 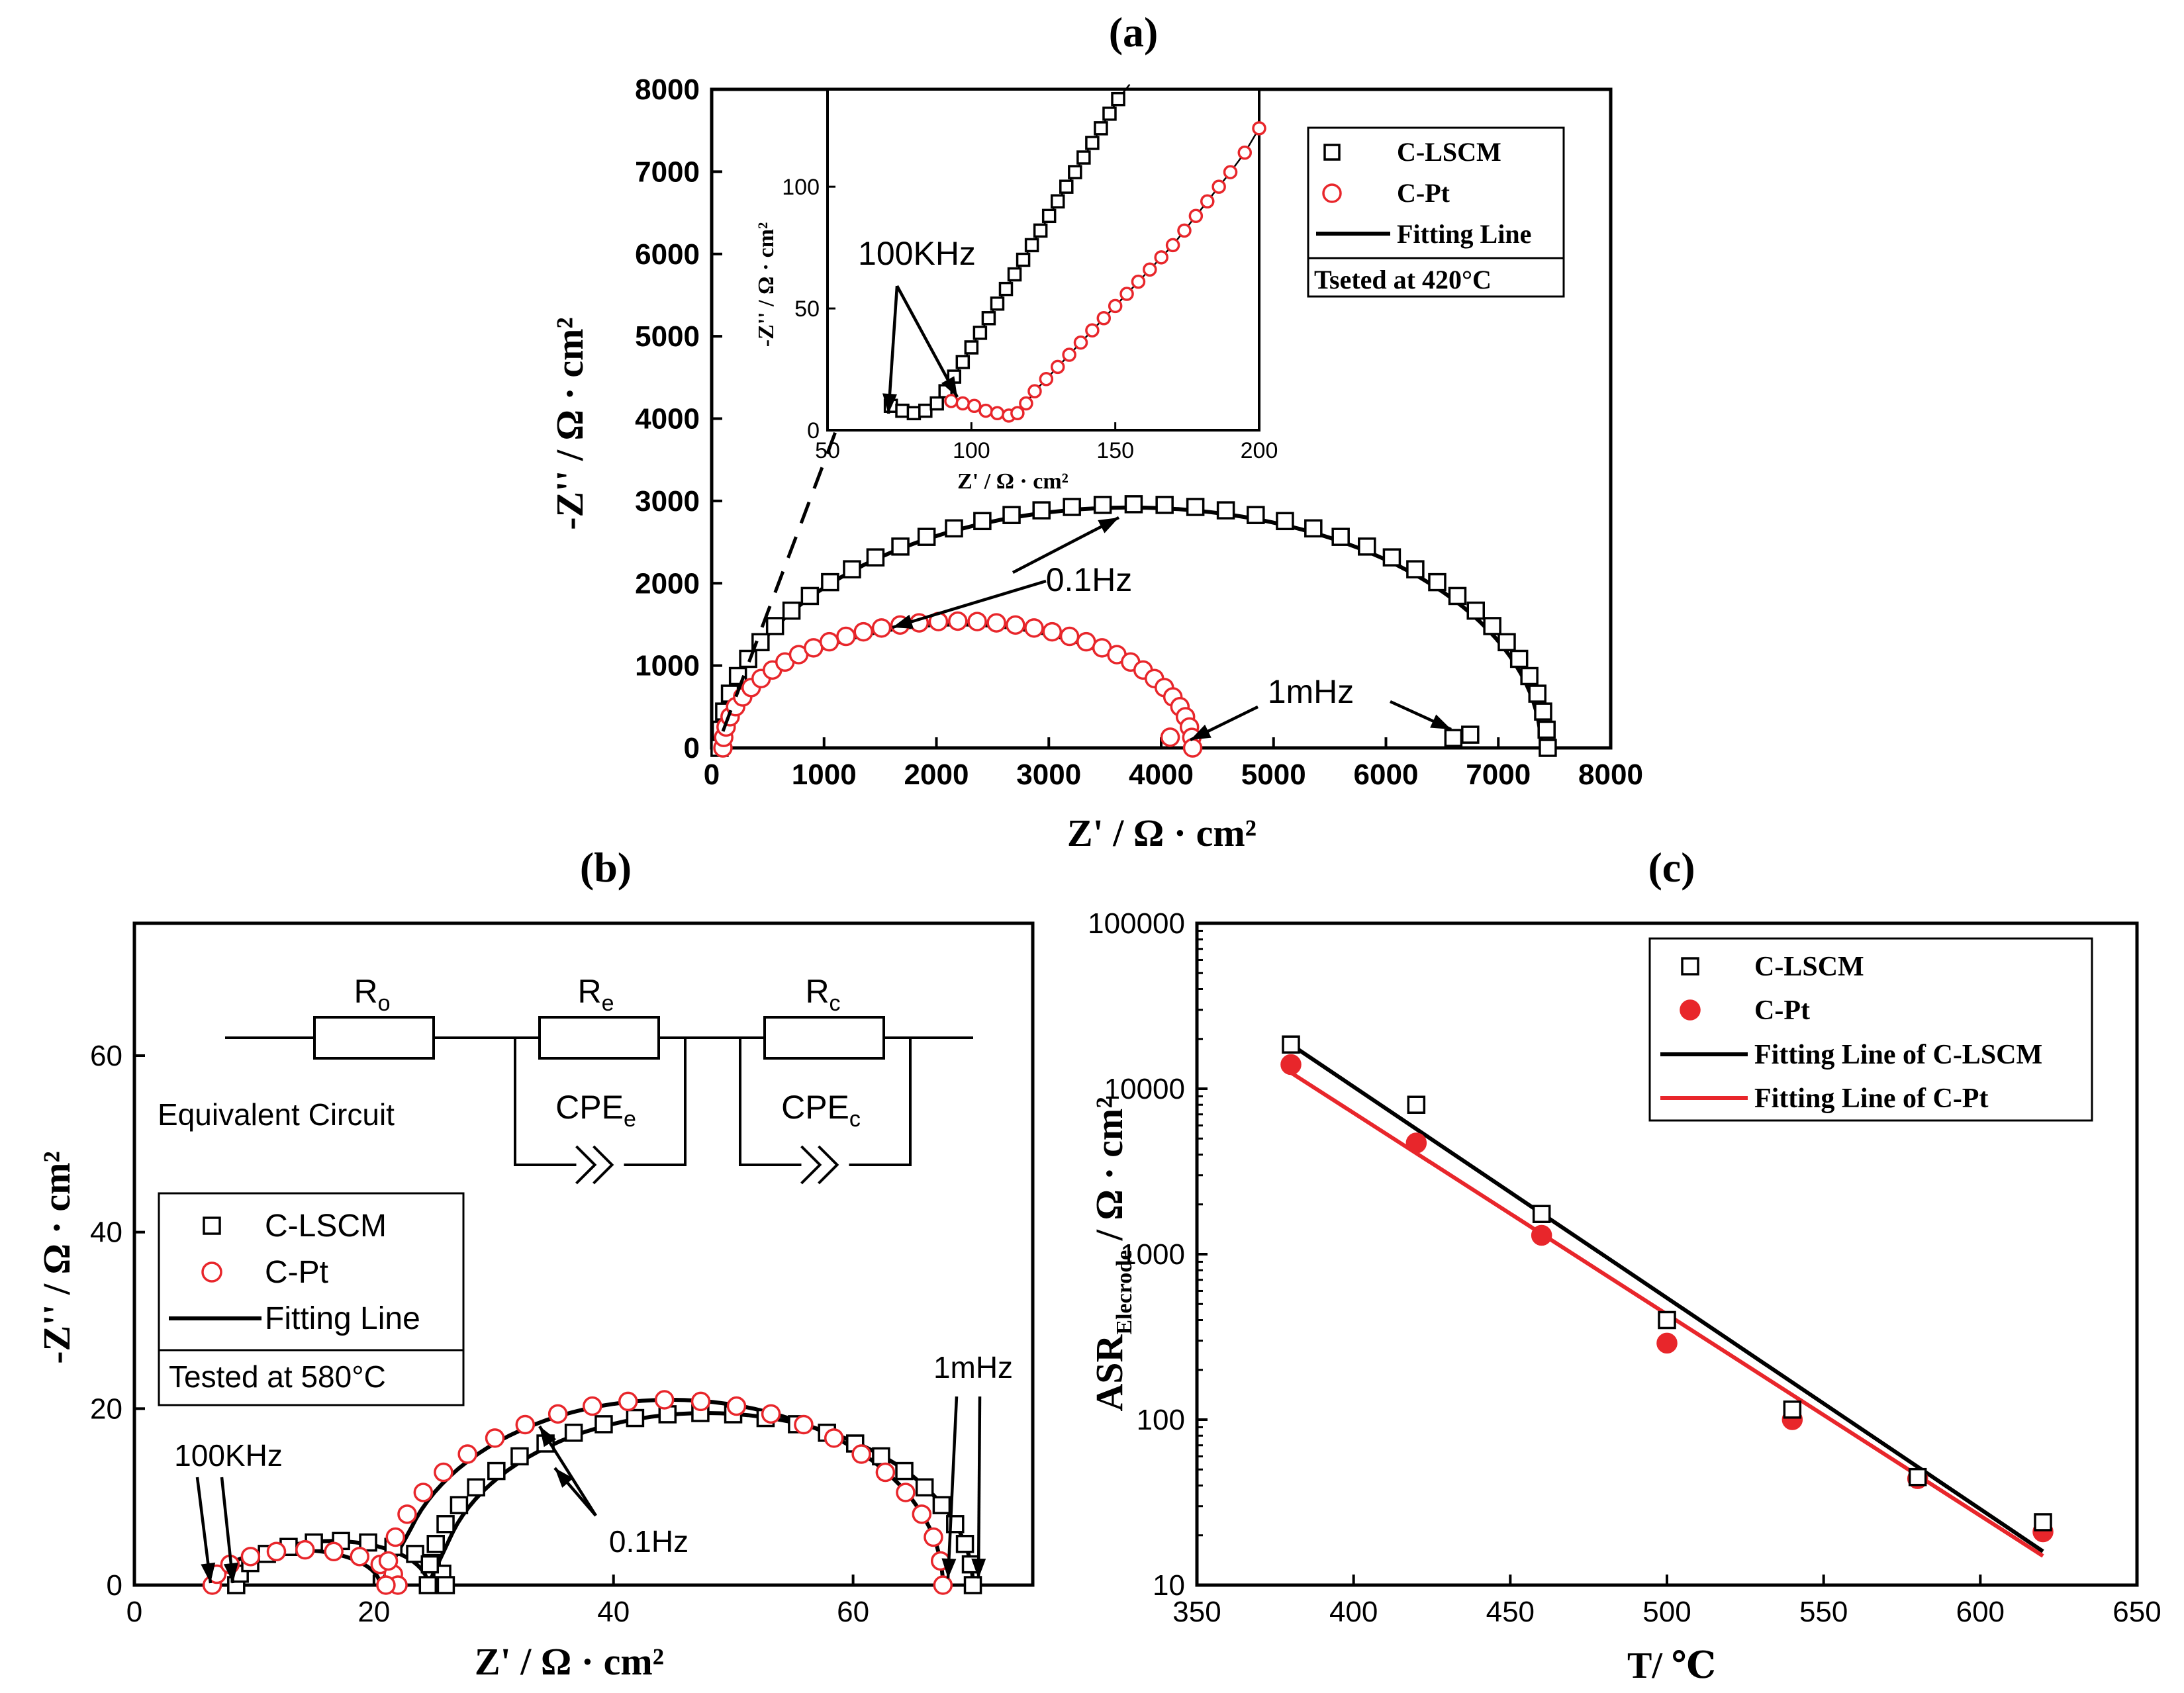 What do you see at coordinates (630, 1119) in the screenshot?
I see `label-cpe-e-sub: e` at bounding box center [630, 1119].